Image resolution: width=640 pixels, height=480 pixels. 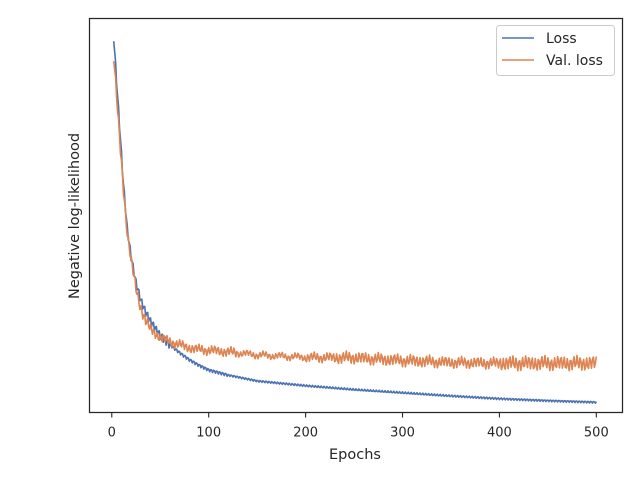 I want to click on x-tick-label: 500, so click(x=596, y=433).